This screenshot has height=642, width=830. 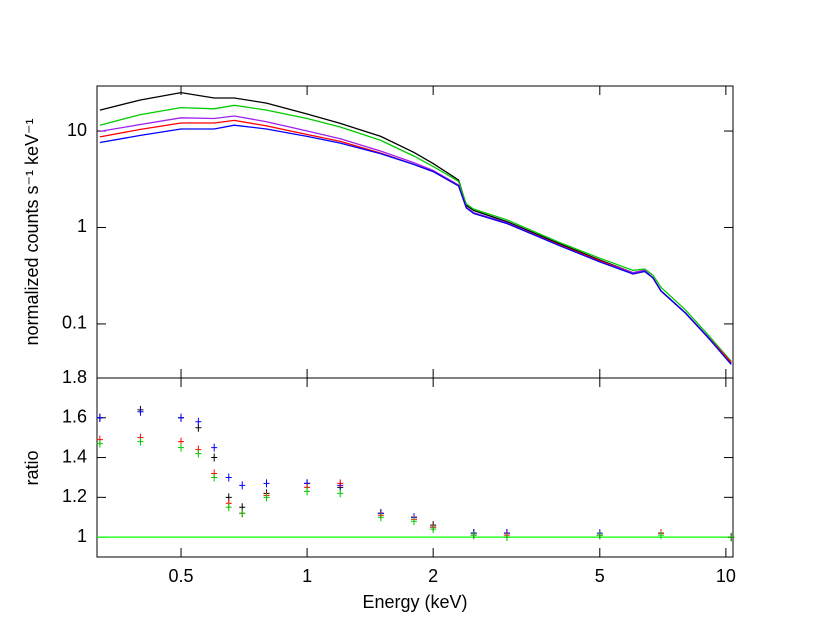 I want to click on y-tick-label: 10, so click(x=77, y=130).